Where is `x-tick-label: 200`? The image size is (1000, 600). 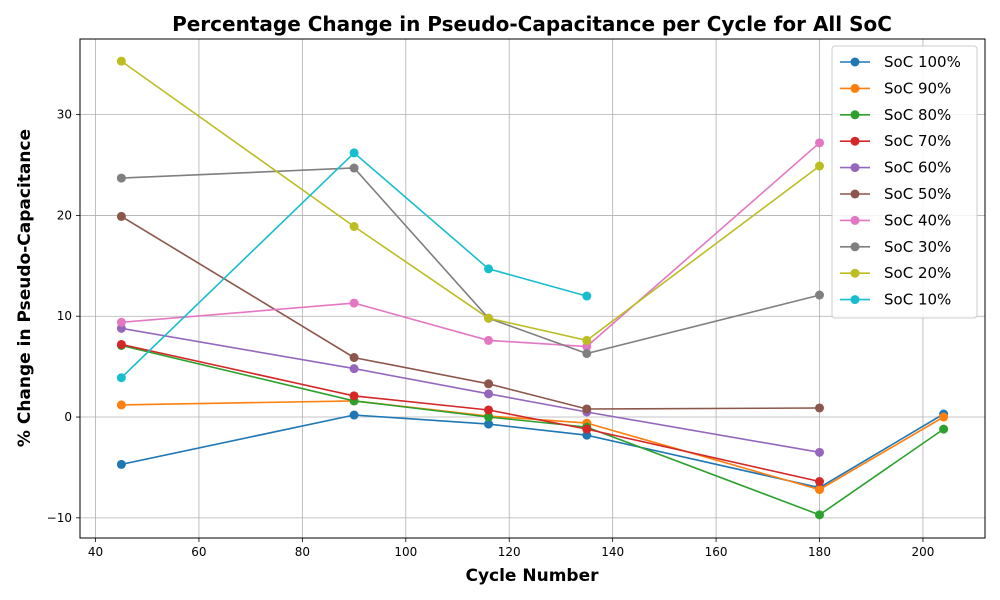 x-tick-label: 200 is located at coordinates (922, 552).